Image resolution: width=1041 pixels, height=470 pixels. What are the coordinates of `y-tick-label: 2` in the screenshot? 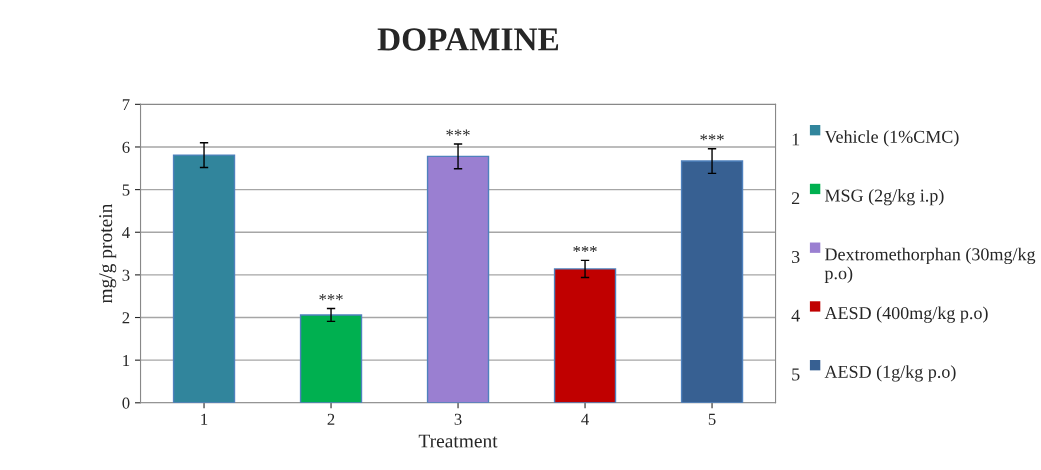 It's located at (126, 318).